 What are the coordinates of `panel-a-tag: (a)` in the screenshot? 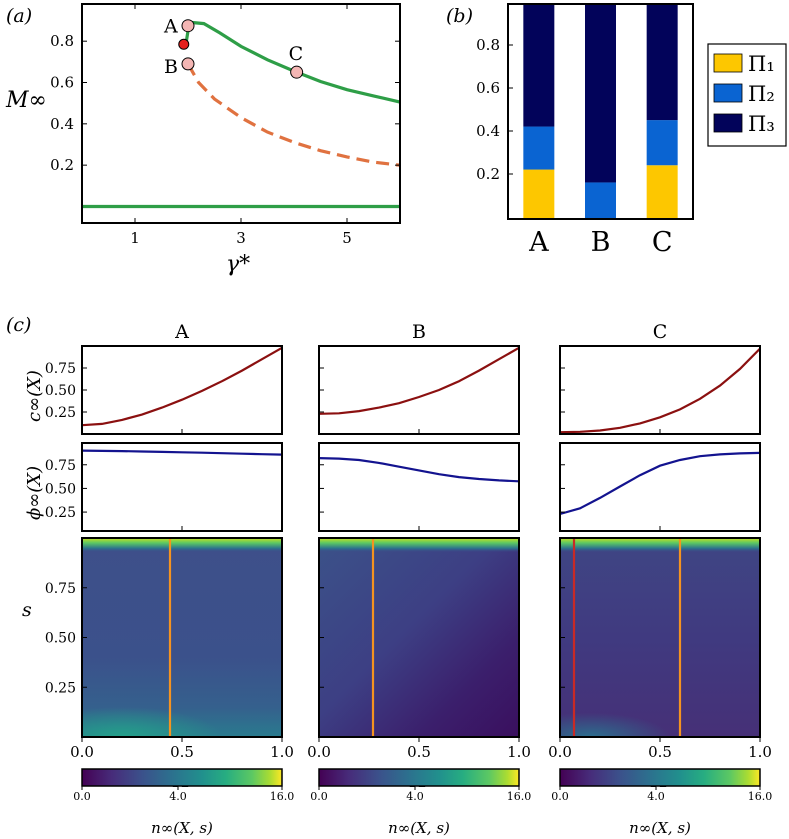 It's located at (19, 16).